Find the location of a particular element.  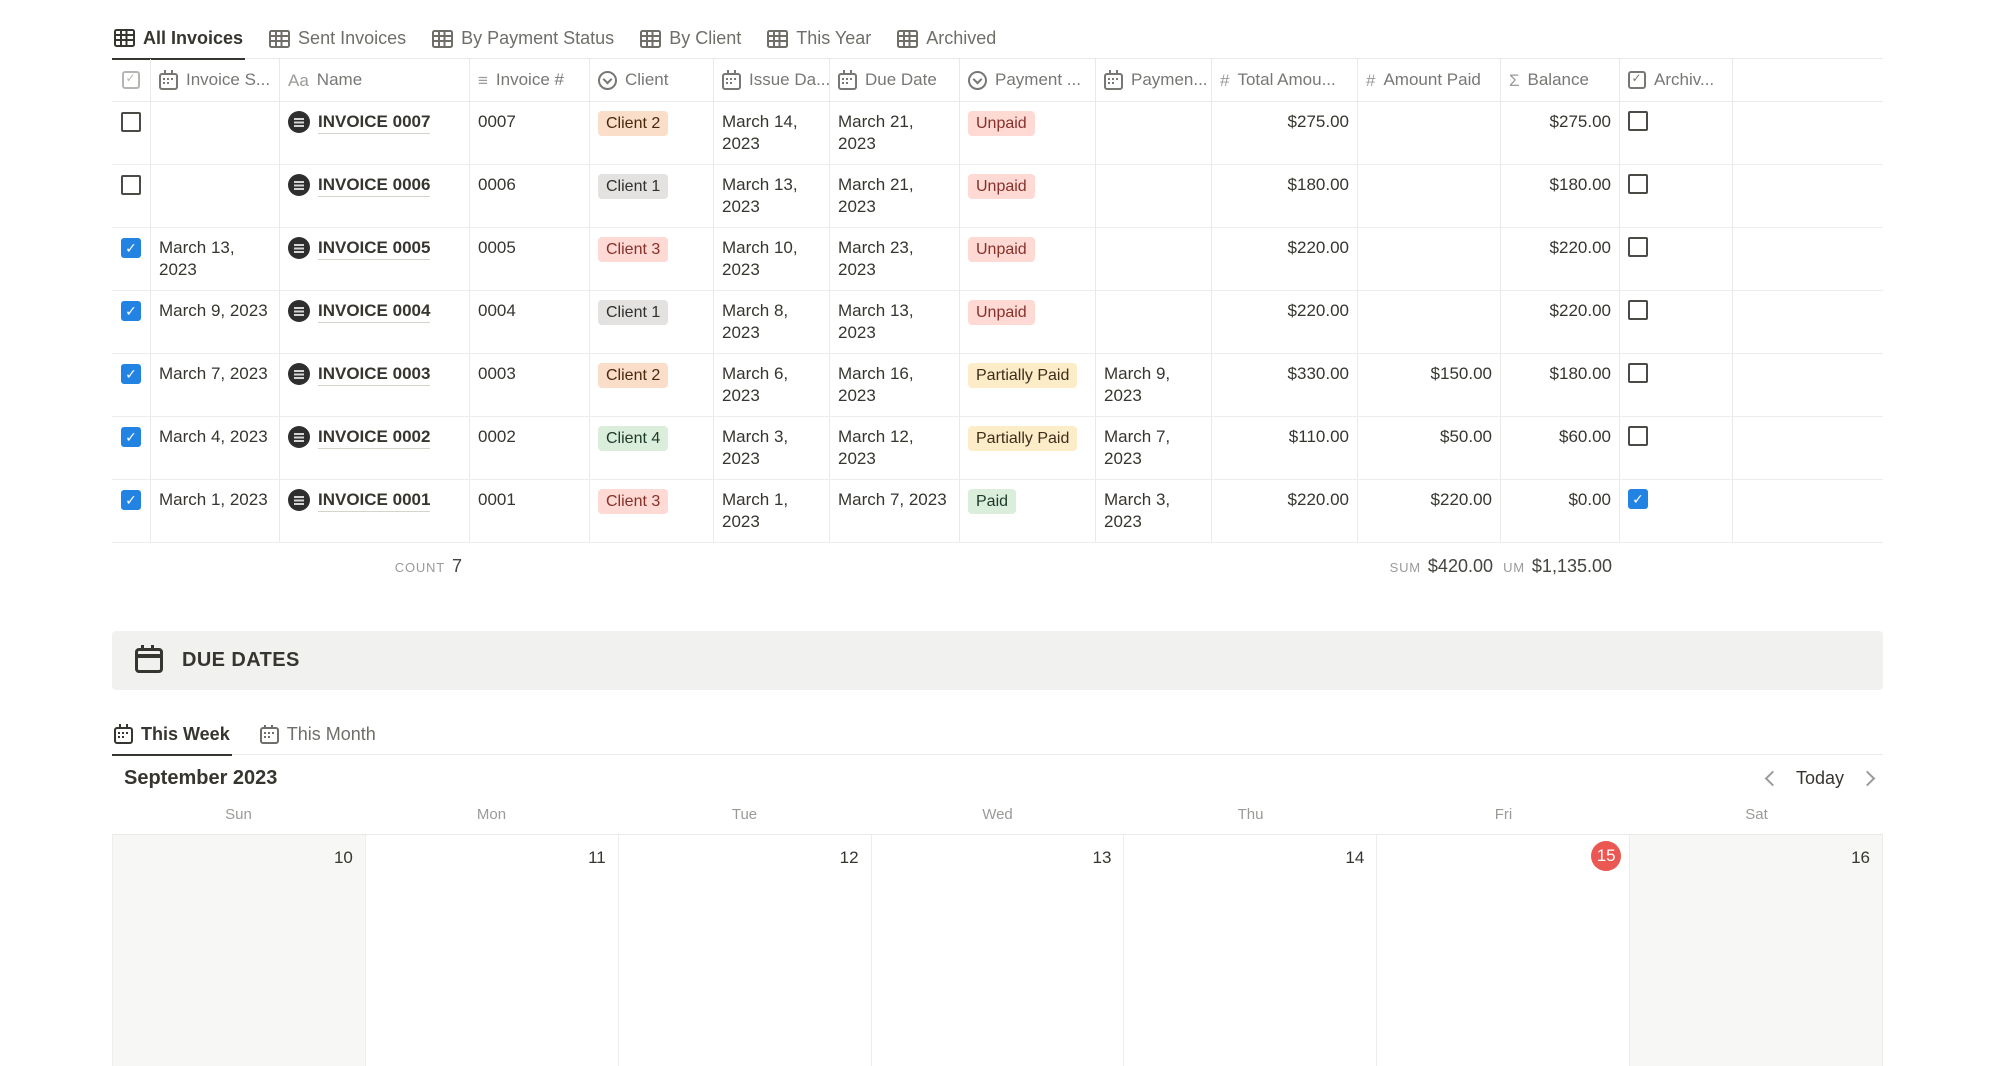

calendar-day-cell: 10 is located at coordinates (239, 950).